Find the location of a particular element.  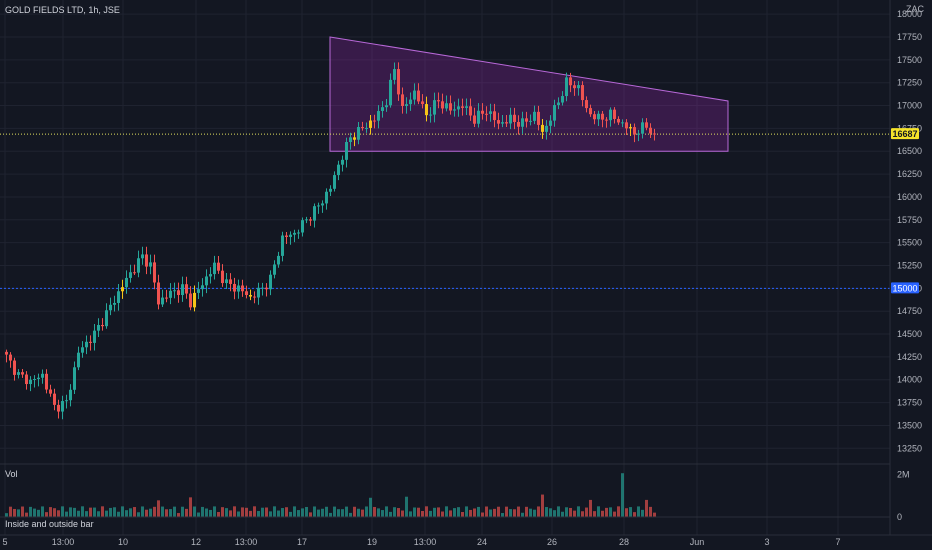

time-axis: 5 13:00 10 12 13:00 17 19 13:00 24 26 28 Jun 3 7 is located at coordinates (421, 542).